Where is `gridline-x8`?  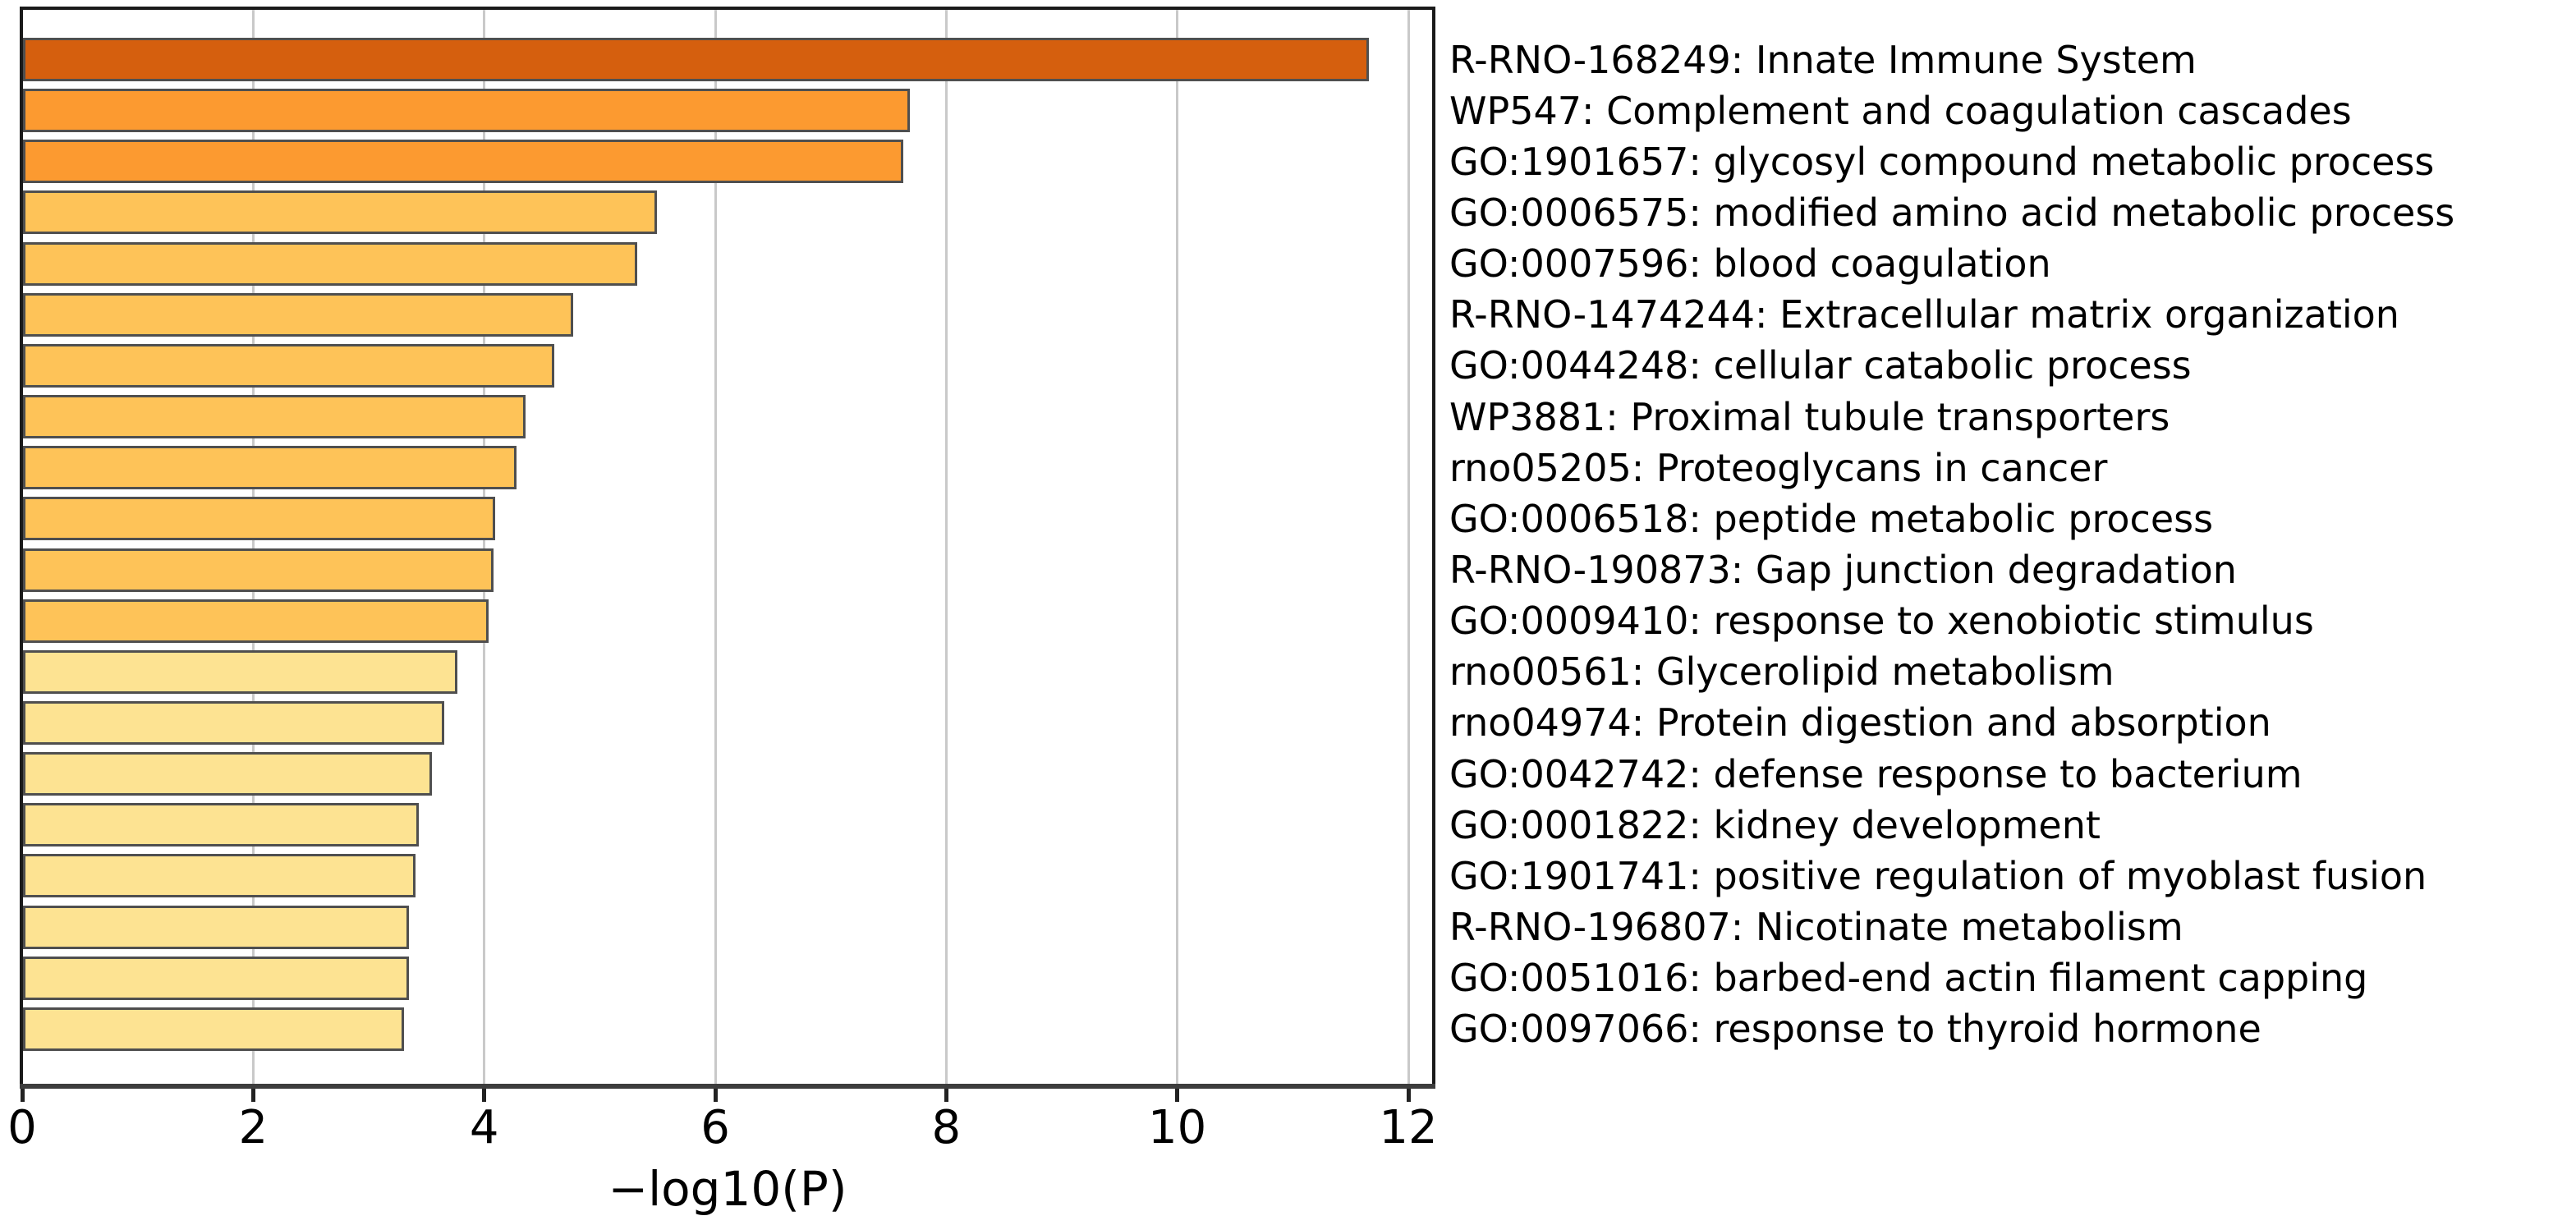
gridline-x8 is located at coordinates (946, 547).